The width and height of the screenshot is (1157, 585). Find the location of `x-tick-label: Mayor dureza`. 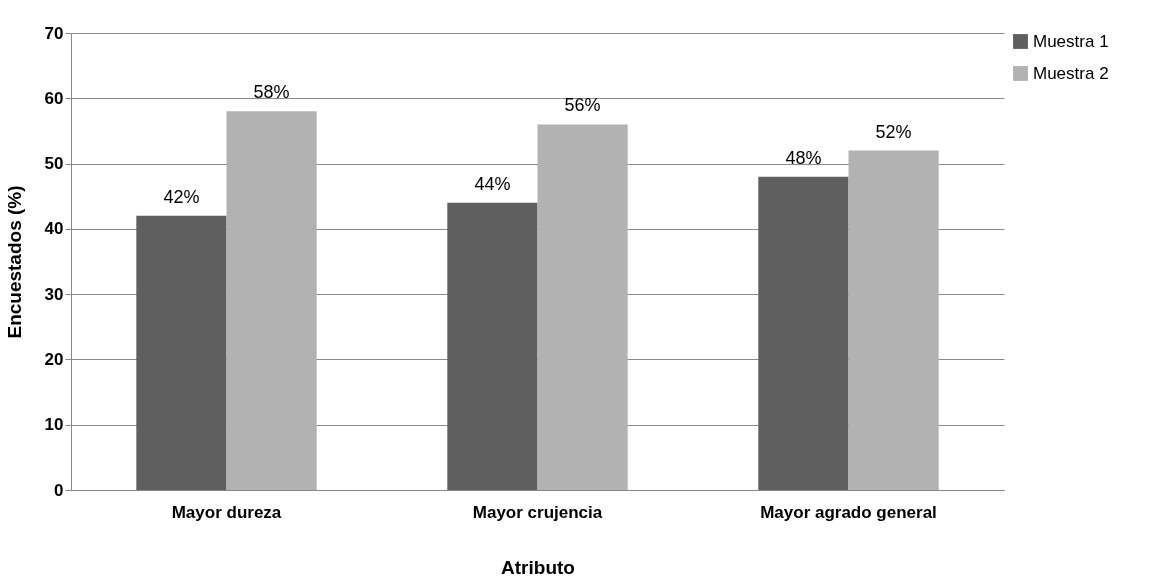

x-tick-label: Mayor dureza is located at coordinates (226, 512).